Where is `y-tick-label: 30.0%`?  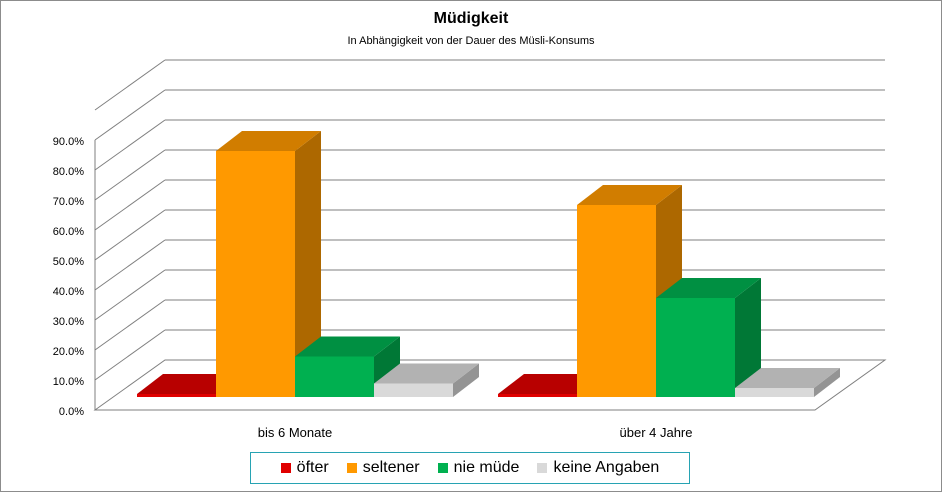 y-tick-label: 30.0% is located at coordinates (68, 322).